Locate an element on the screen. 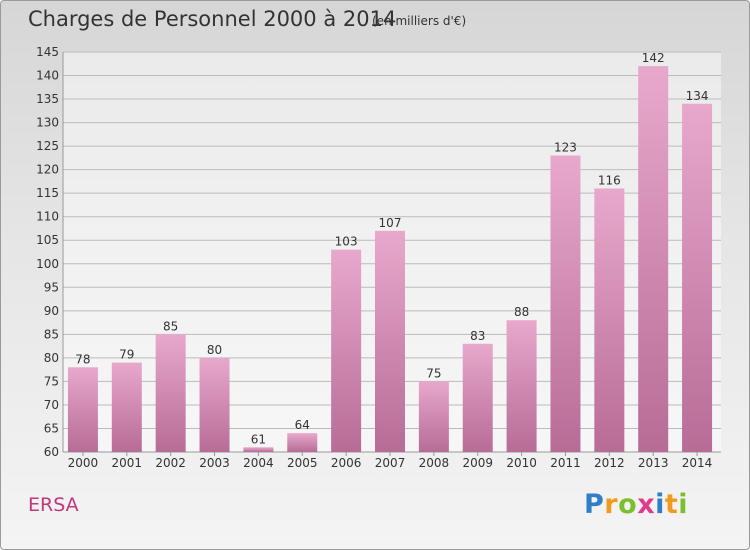  proxiti-logo: Proxiti is located at coordinates (636, 504).